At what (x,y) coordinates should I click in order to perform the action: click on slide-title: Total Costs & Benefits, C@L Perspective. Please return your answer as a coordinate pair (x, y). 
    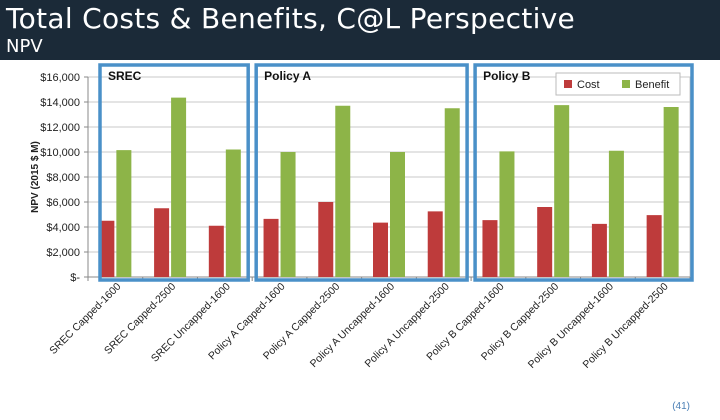
    Looking at the image, I should click on (291, 18).